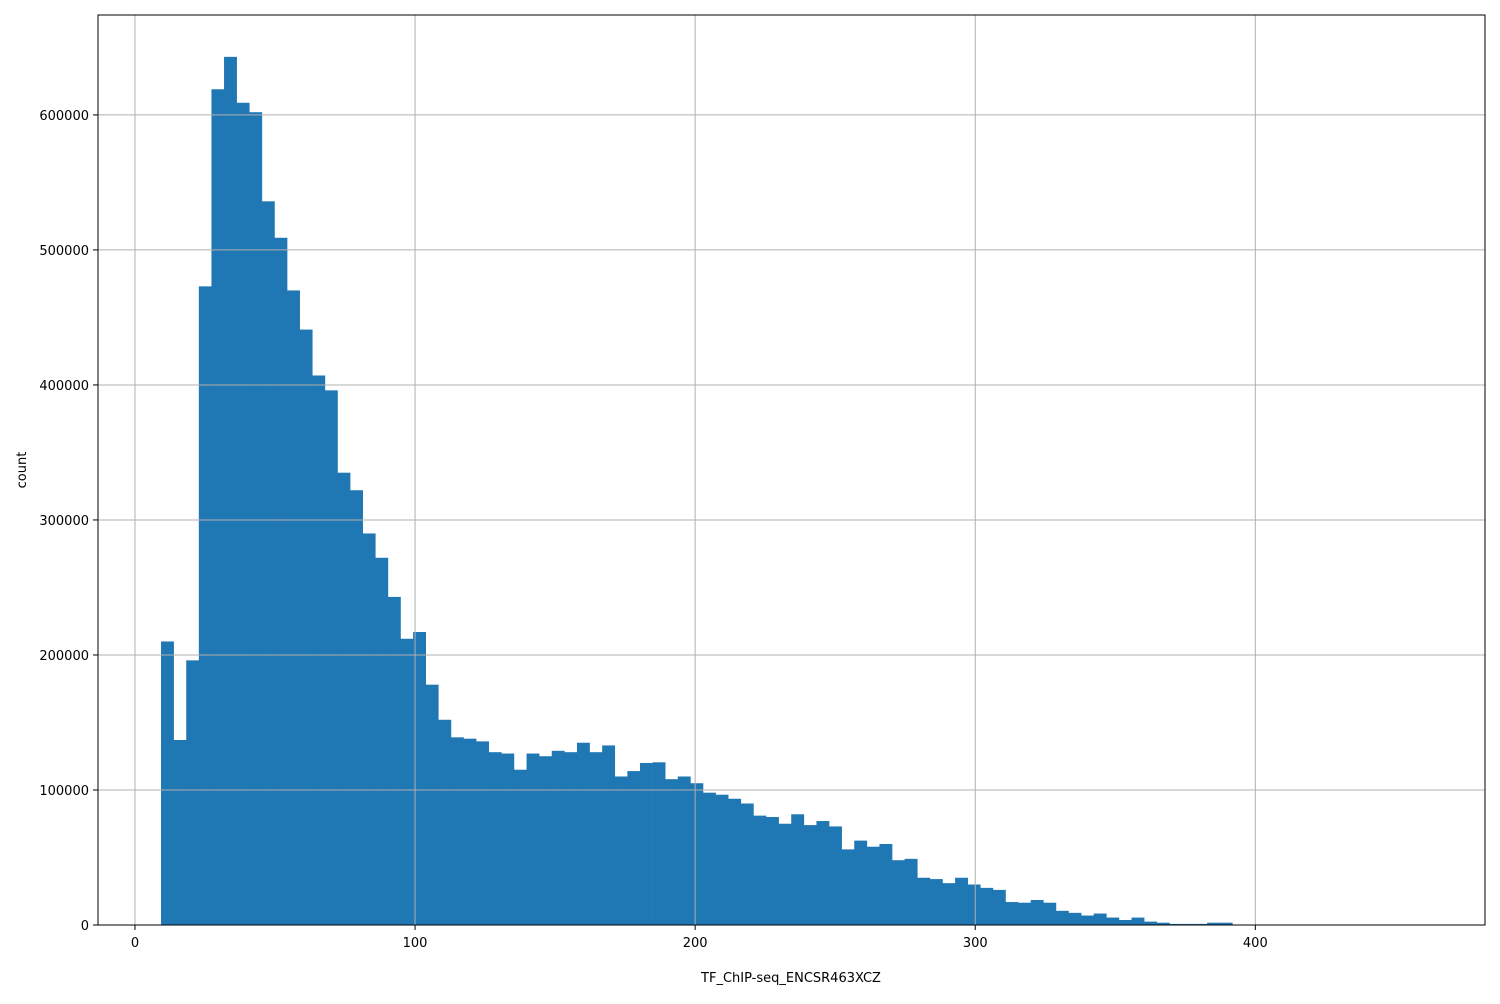 This screenshot has width=1500, height=1004. What do you see at coordinates (64, 521) in the screenshot?
I see `y-tick-label: 300000` at bounding box center [64, 521].